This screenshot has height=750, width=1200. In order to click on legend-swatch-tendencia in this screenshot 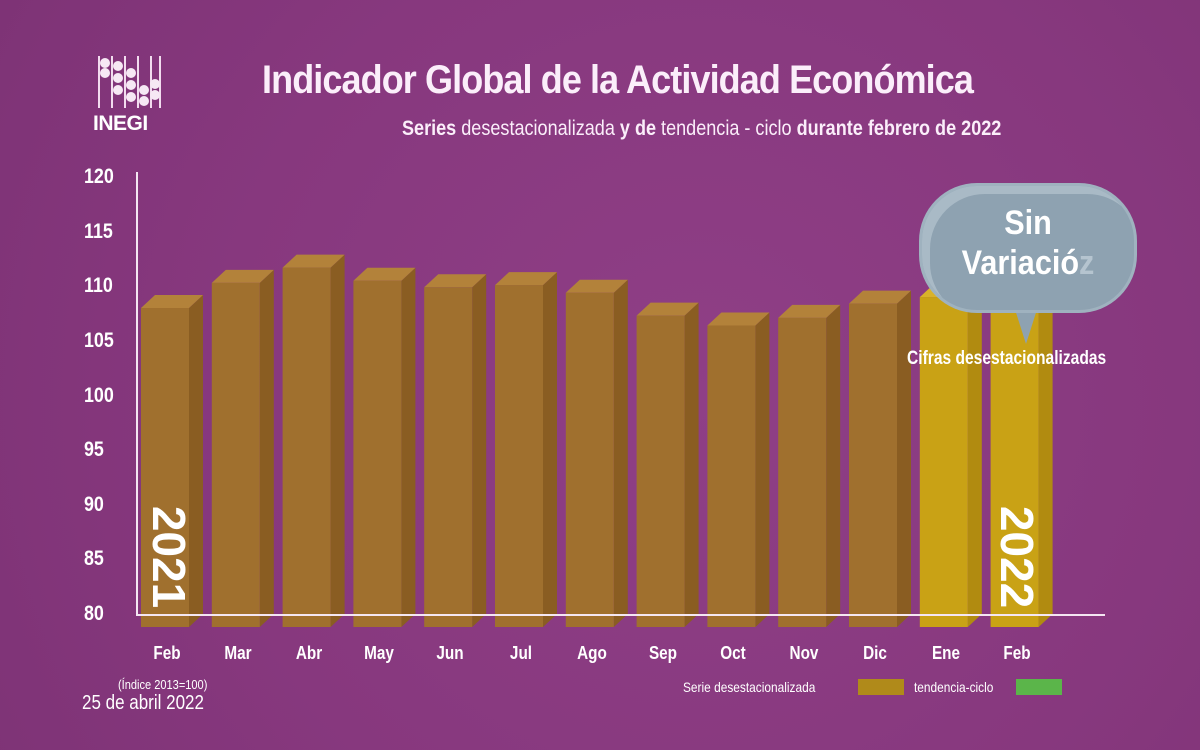, I will do `click(1039, 687)`.